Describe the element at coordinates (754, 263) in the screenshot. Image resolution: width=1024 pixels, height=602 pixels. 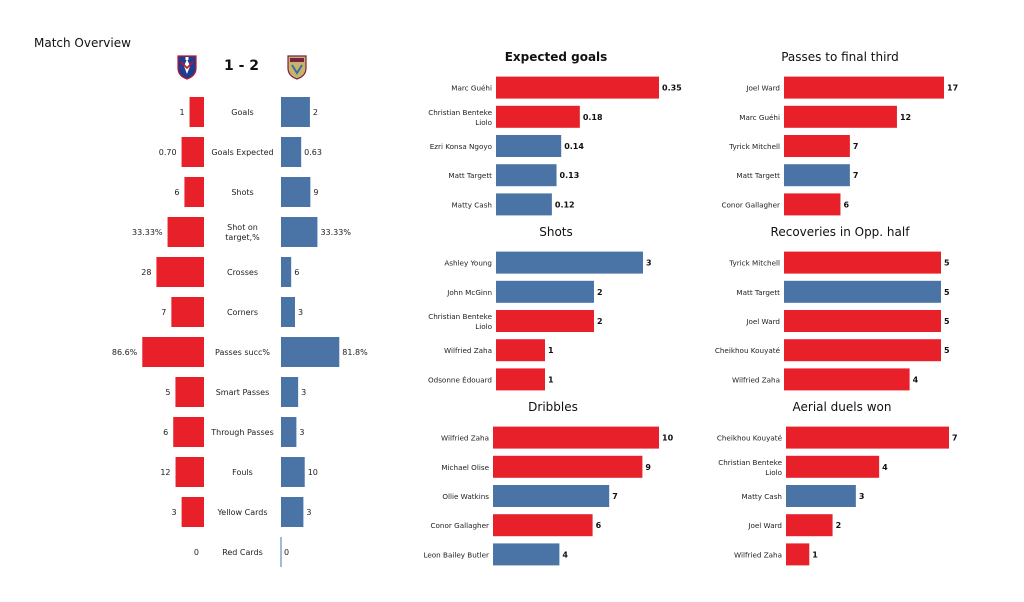
I see `player-name: Tyrick Mitchell` at that location.